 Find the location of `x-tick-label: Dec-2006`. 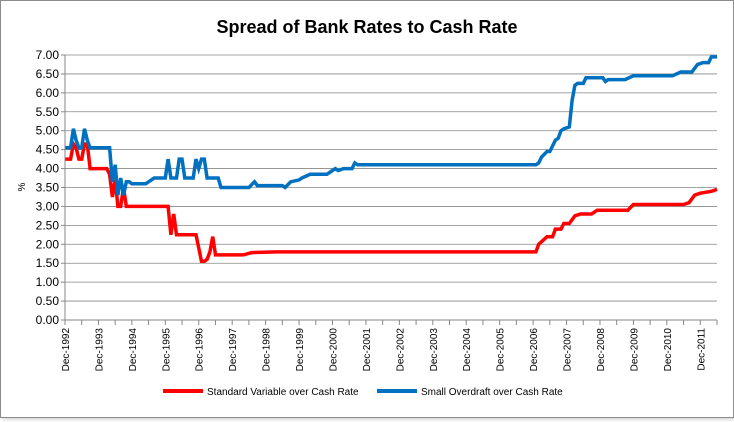

x-tick-label: Dec-2006 is located at coordinates (534, 350).